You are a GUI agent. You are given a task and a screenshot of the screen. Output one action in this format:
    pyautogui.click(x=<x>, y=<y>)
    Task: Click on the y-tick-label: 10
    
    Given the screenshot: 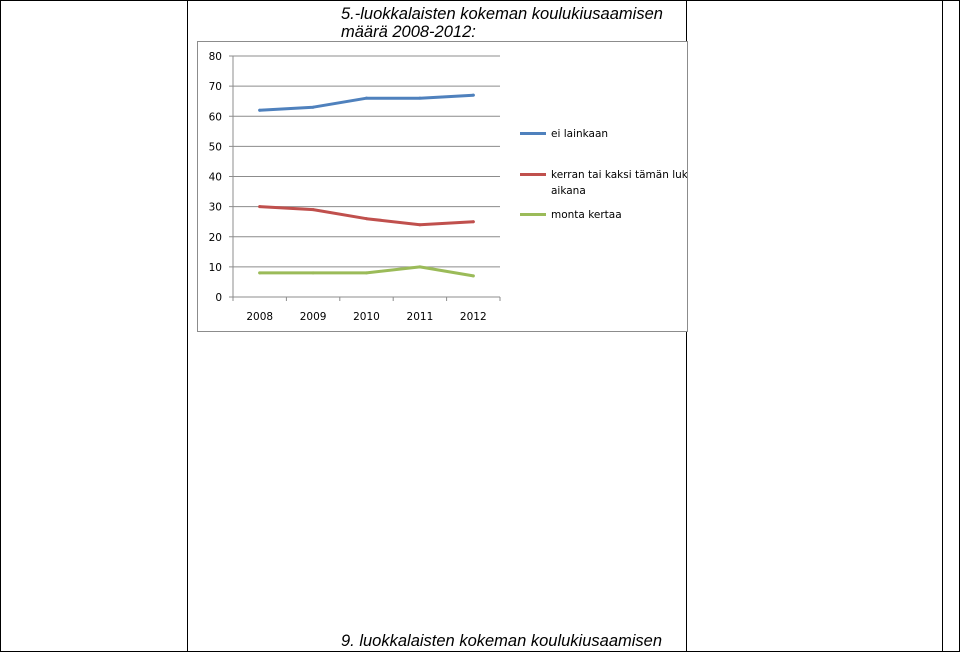 What is the action you would take?
    pyautogui.click(x=215, y=268)
    